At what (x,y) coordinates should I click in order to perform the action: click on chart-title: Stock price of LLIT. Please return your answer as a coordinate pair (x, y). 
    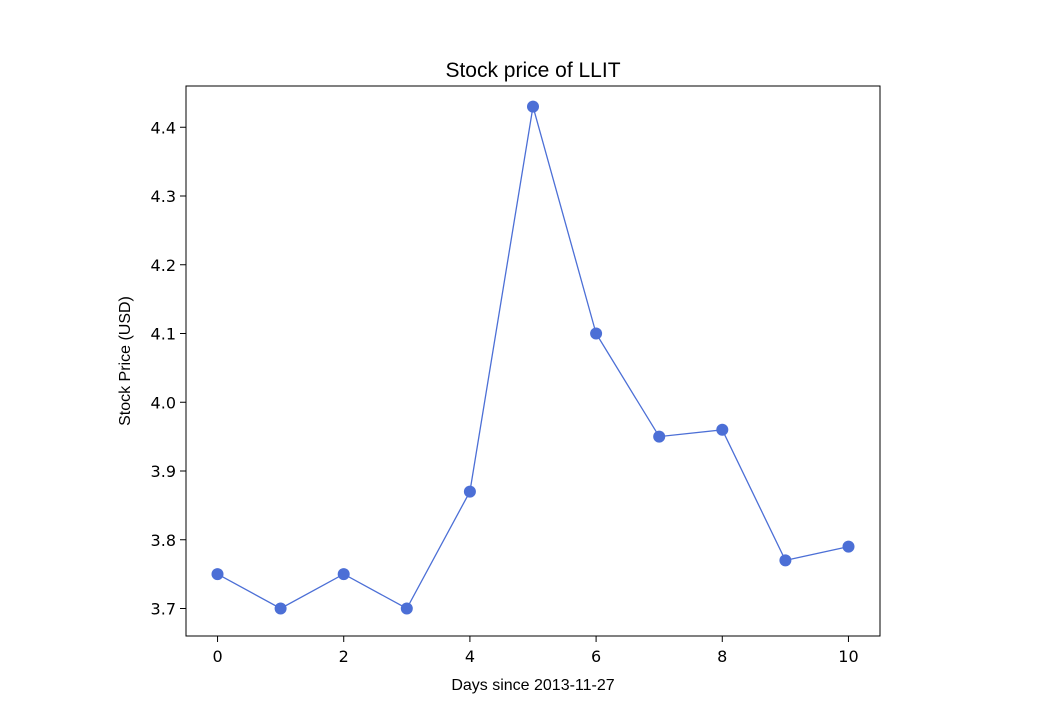
    Looking at the image, I should click on (532, 70).